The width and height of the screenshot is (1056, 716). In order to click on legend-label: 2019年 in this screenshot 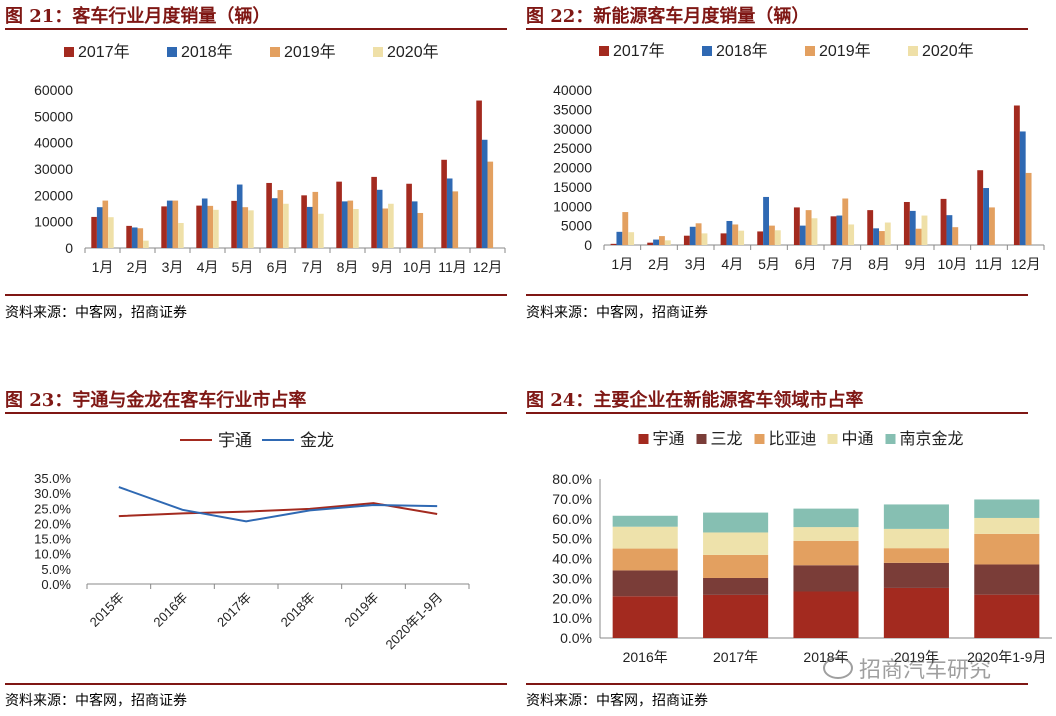, I will do `click(845, 51)`.